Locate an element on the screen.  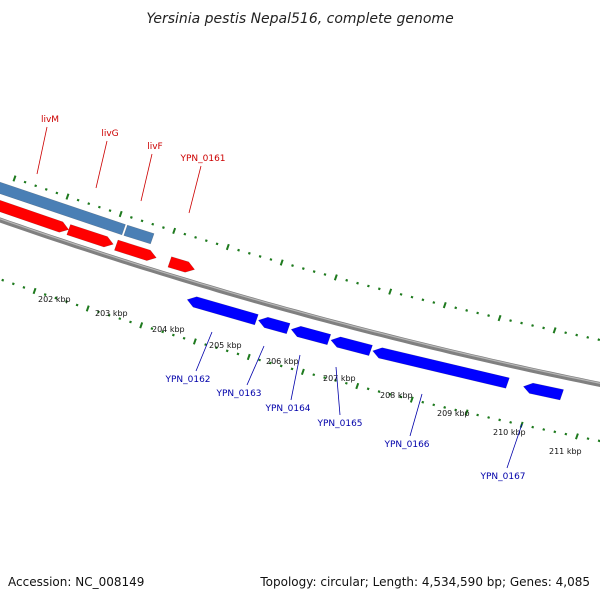
gene-livF-arrow is located at coordinates (135, 250).